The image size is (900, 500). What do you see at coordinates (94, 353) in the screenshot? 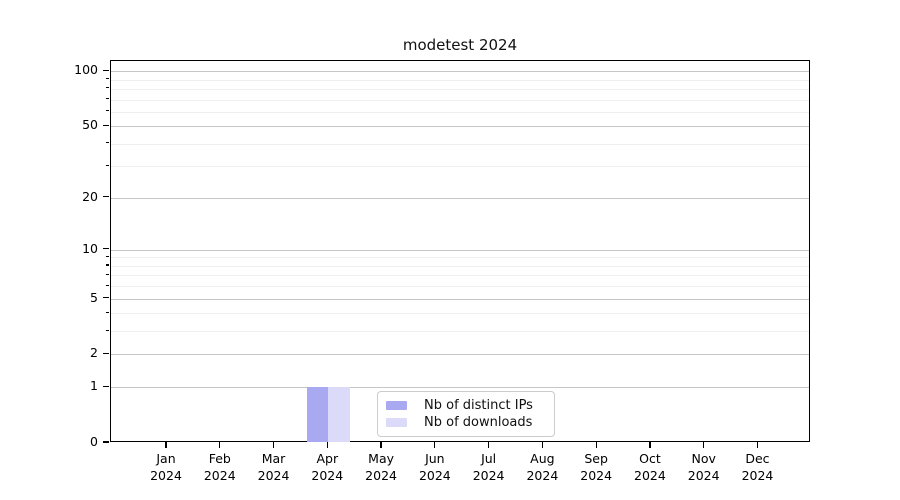
I see `y-tick-label: 2` at bounding box center [94, 353].